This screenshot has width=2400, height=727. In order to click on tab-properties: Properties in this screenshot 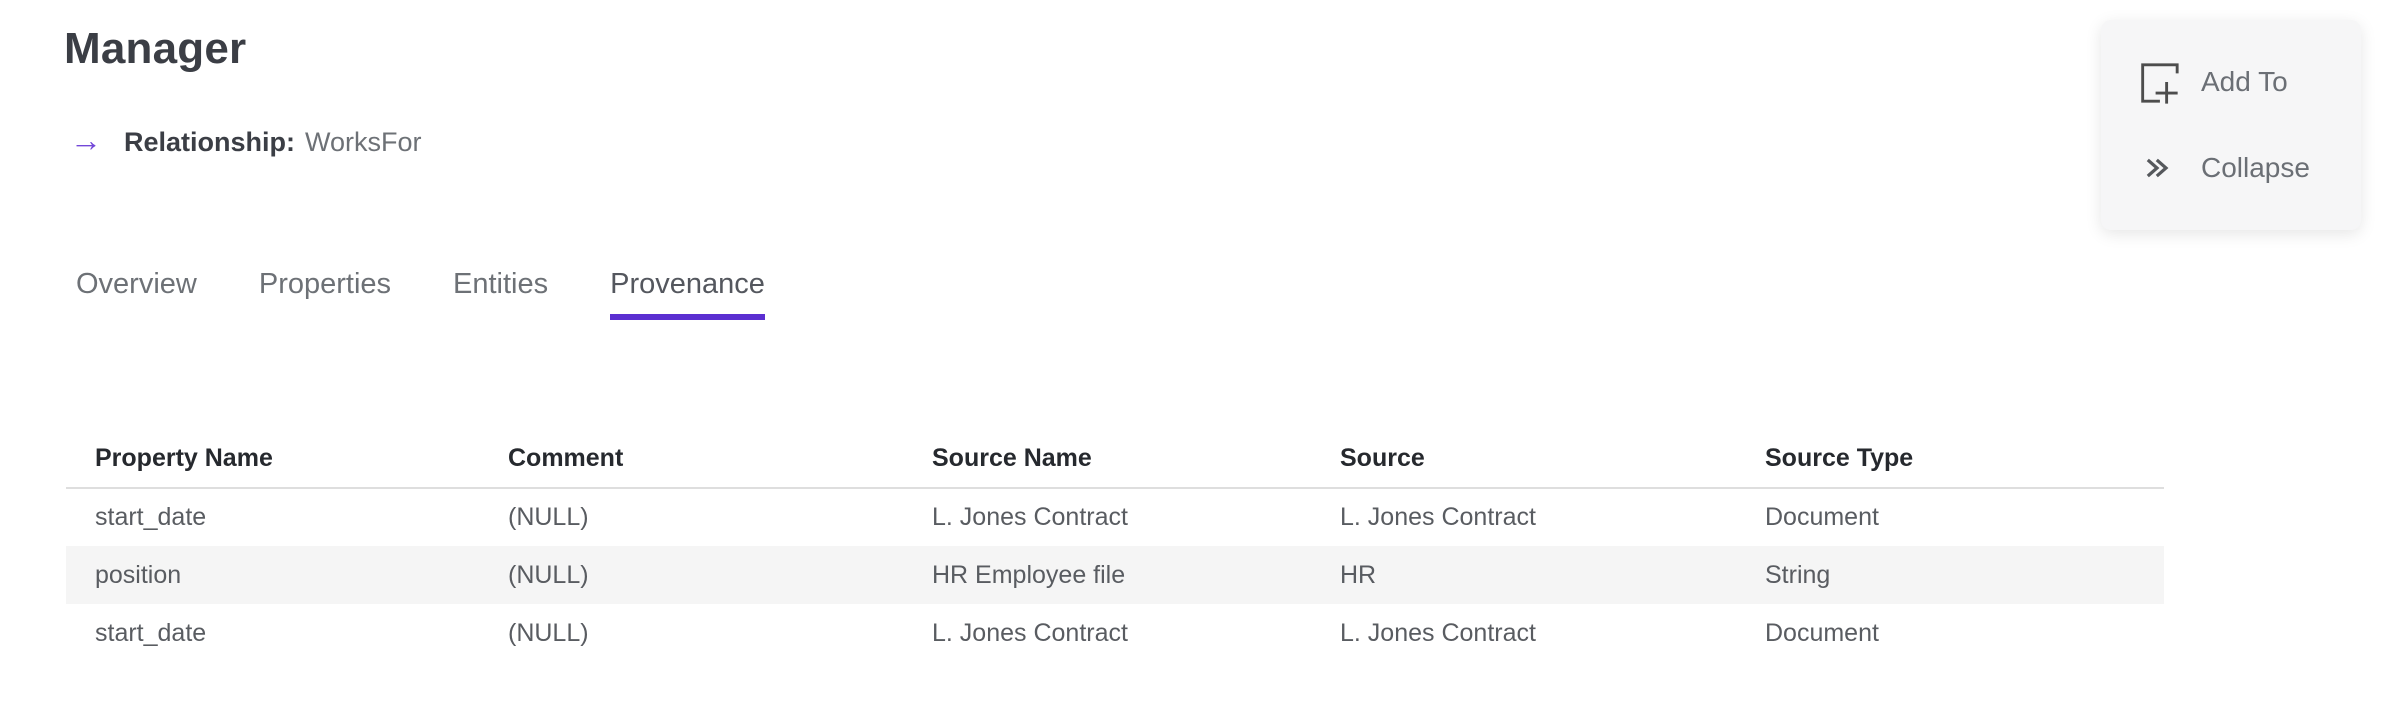, I will do `click(325, 284)`.